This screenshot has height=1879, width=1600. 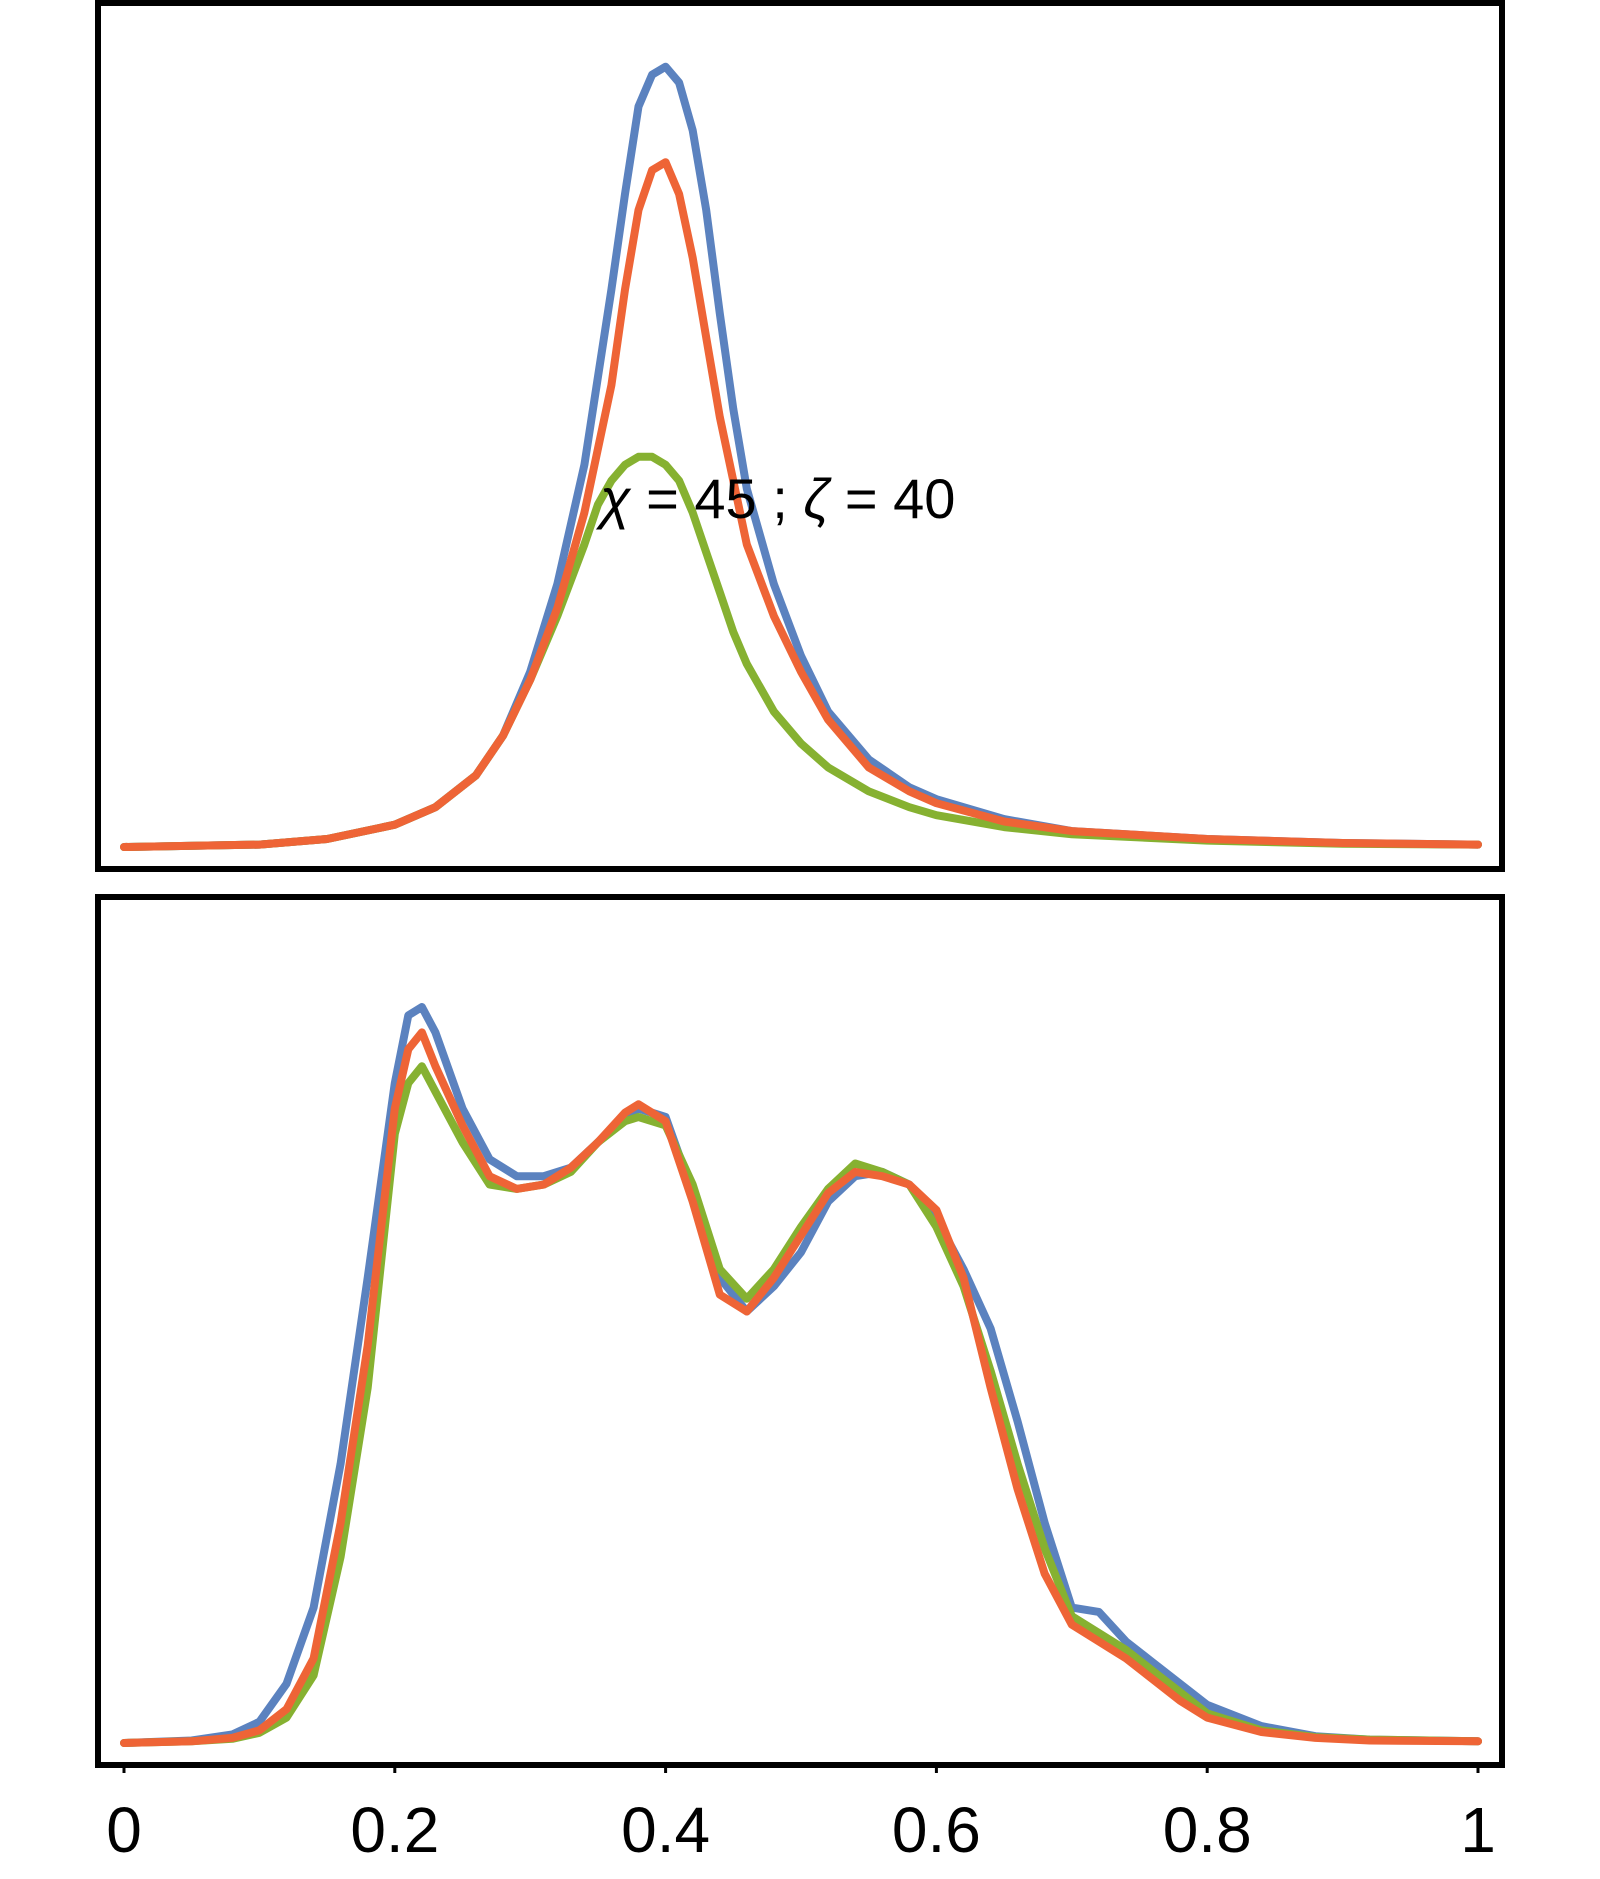 What do you see at coordinates (613, 498) in the screenshot?
I see `chi-symbol: χ` at bounding box center [613, 498].